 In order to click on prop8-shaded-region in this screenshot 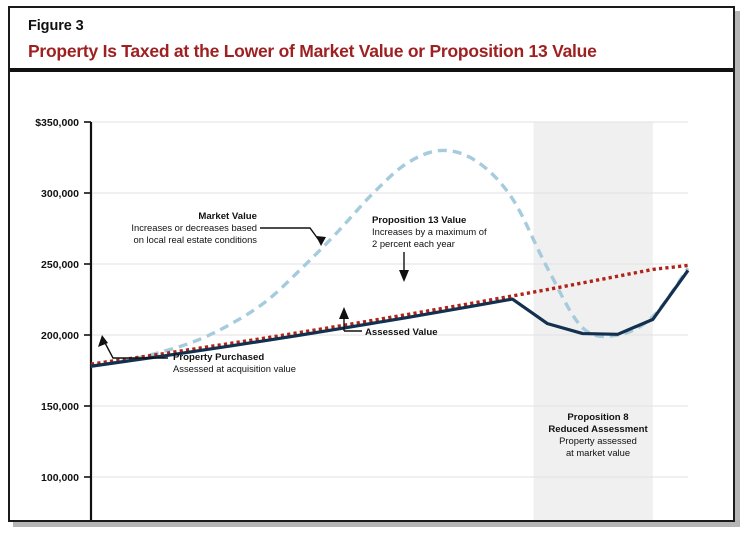, I will do `click(593, 321)`.